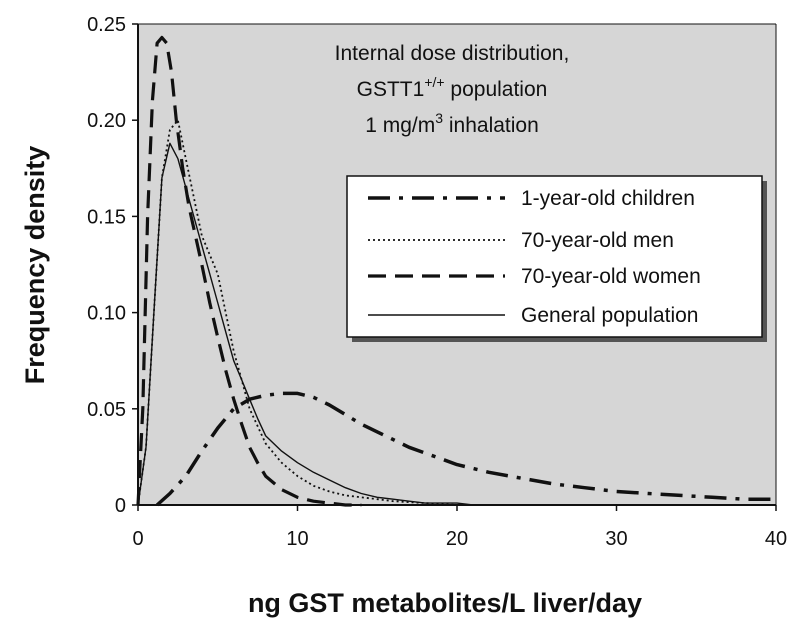 This screenshot has width=800, height=619. I want to click on y-tick-label: 0.25, so click(106, 25).